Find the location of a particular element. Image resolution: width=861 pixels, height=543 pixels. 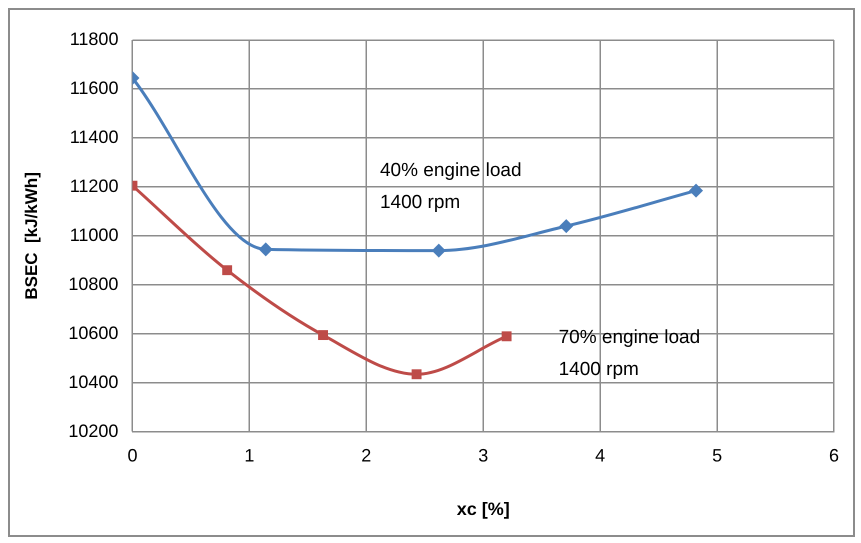

y-axis-title: BSEC [kJ/kWh] is located at coordinates (31, 236).